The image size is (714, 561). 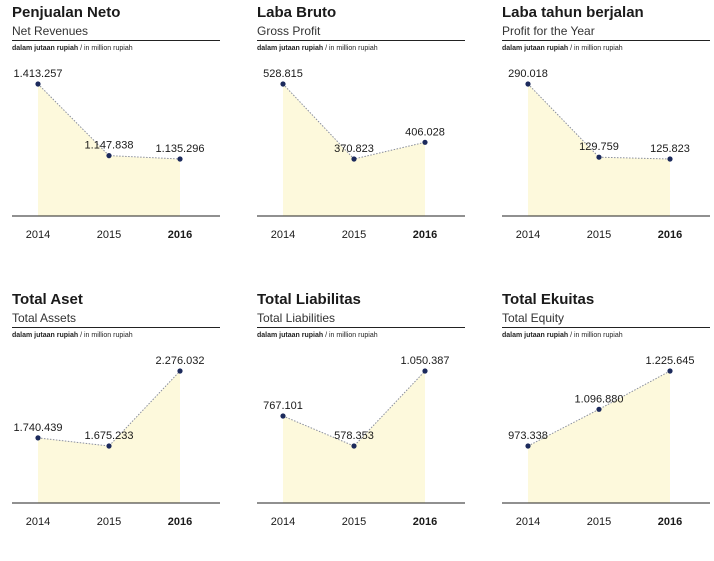 What do you see at coordinates (425, 132) in the screenshot?
I see `data-label: 406.028` at bounding box center [425, 132].